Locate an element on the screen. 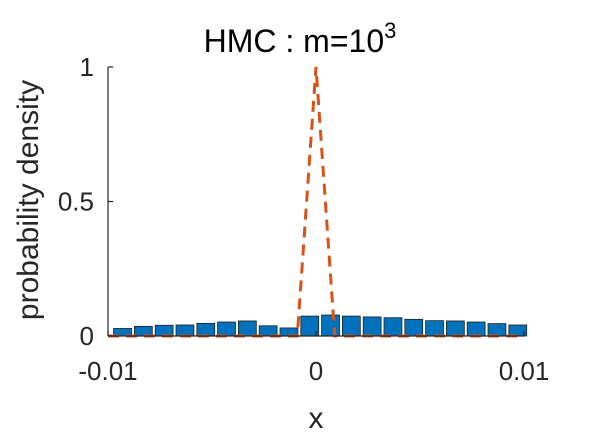 Image resolution: width=598 pixels, height=436 pixels. y-tick-label: 0 is located at coordinates (87, 336).